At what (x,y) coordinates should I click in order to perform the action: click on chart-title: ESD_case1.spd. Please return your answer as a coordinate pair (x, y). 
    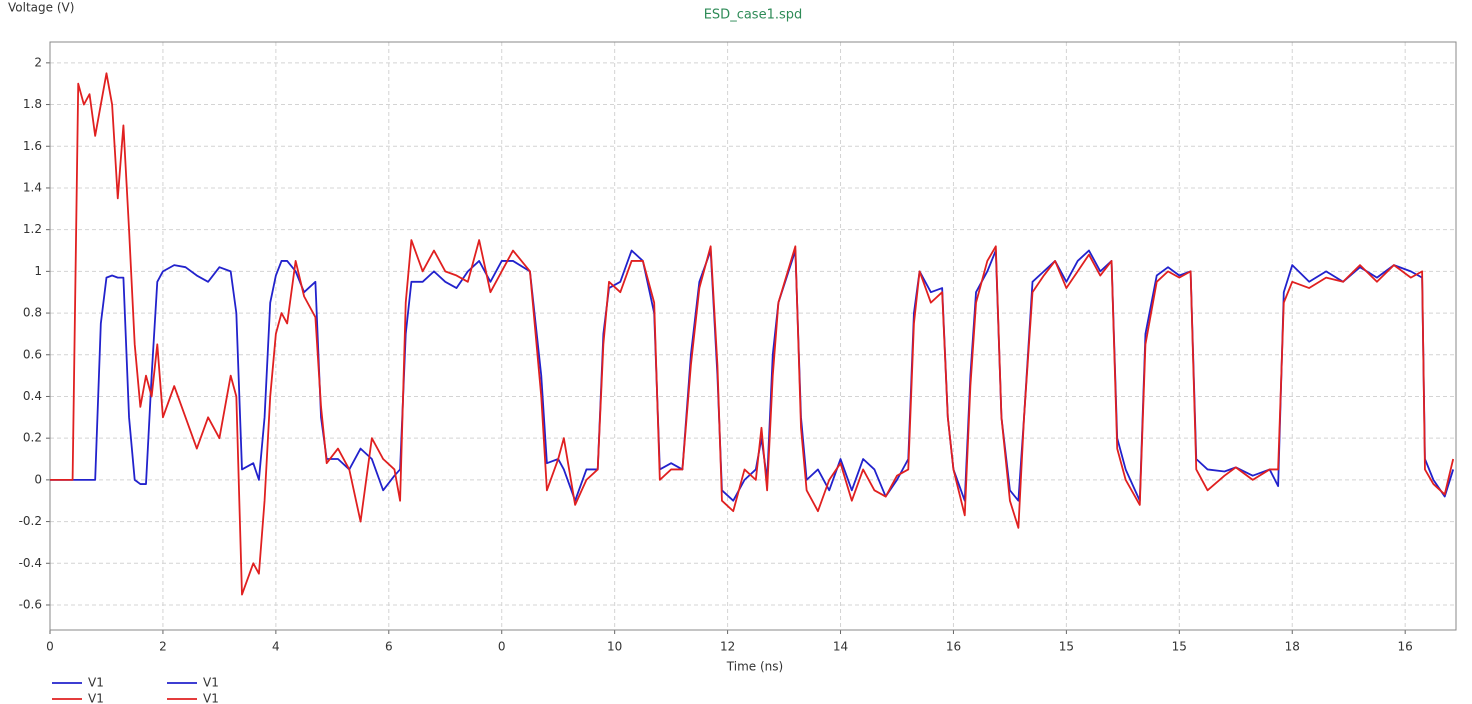
    Looking at the image, I should click on (753, 15).